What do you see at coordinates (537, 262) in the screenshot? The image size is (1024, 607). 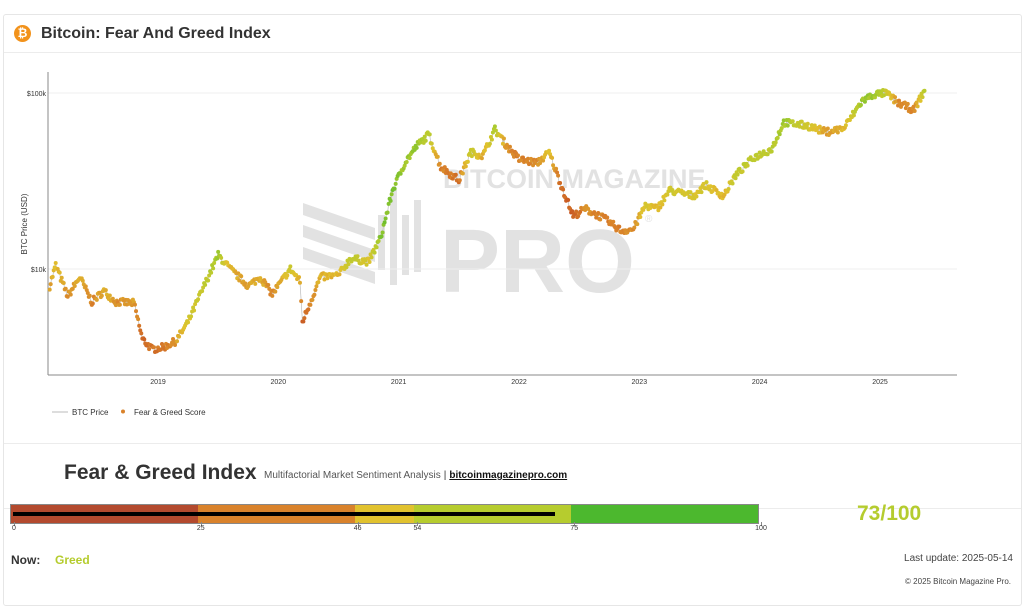 I see `watermark-text-pro: PRO` at bounding box center [537, 262].